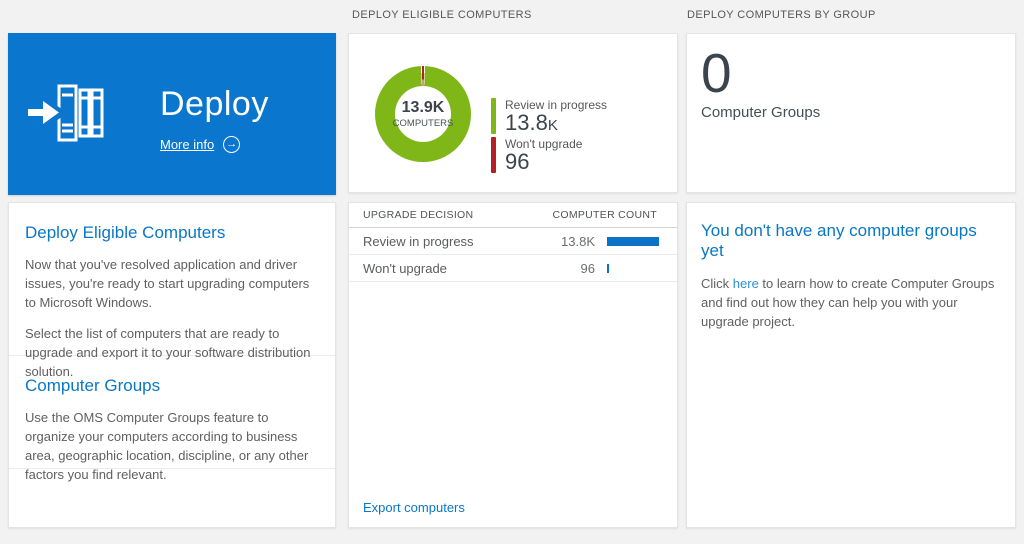  I want to click on computer-groups-count: 0, so click(716, 73).